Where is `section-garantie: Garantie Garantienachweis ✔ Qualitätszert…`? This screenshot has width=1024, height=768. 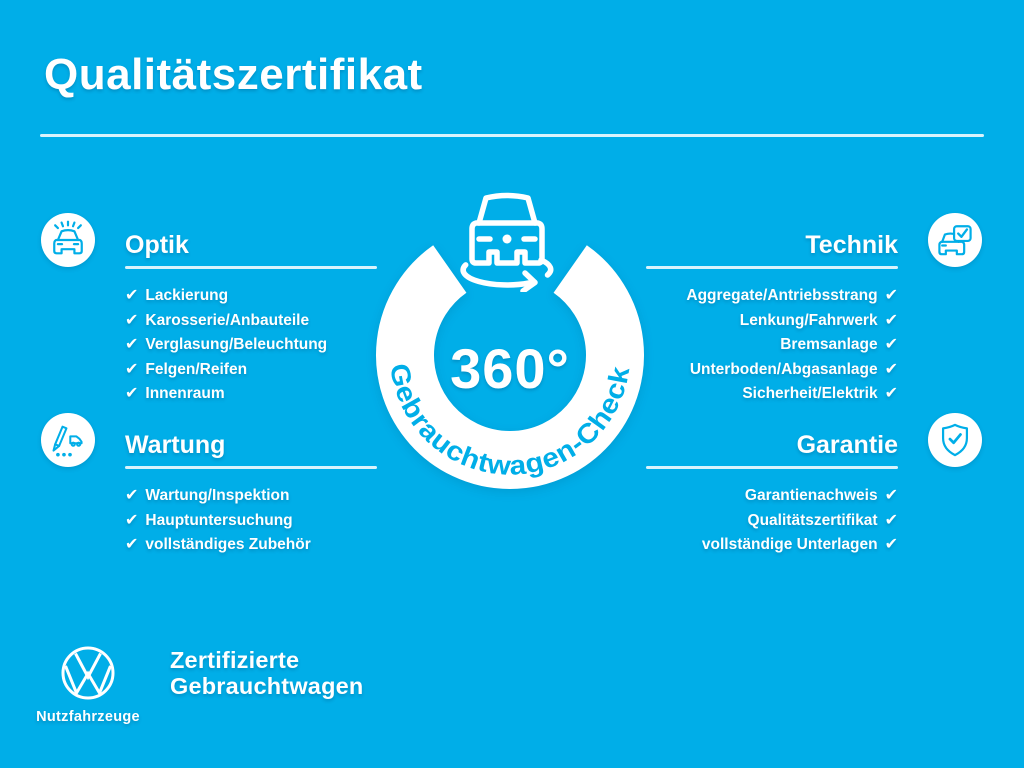 section-garantie: Garantie Garantienachweis ✔ Qualitätszert… is located at coordinates (772, 494).